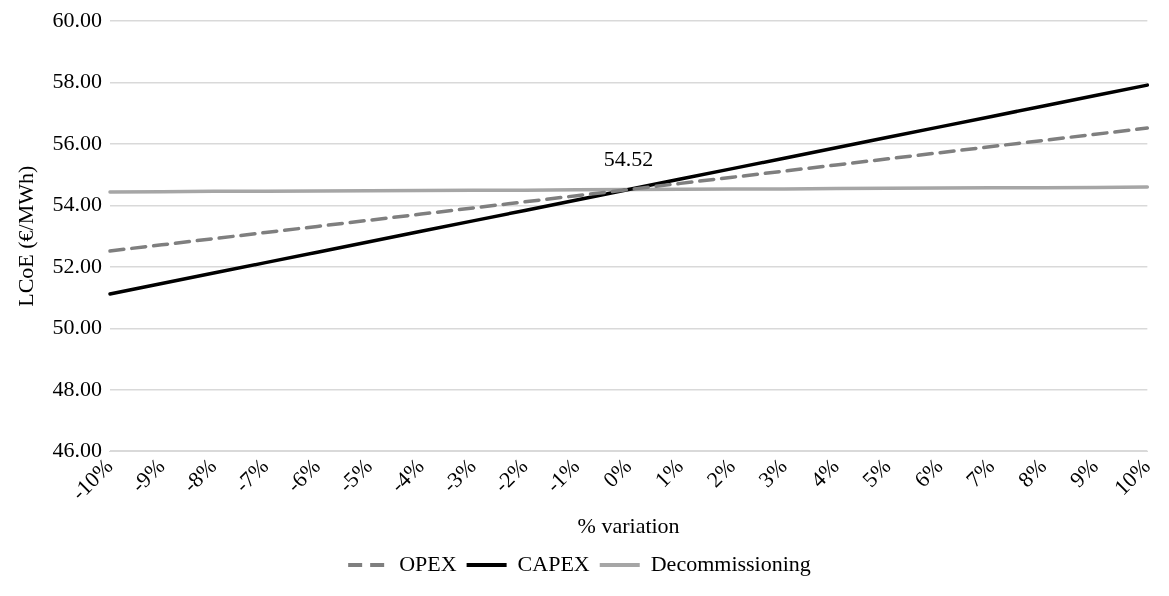 Image resolution: width=1169 pixels, height=596 pixels. Describe the element at coordinates (77, 327) in the screenshot. I see `y-tick-label: 50.00` at that location.